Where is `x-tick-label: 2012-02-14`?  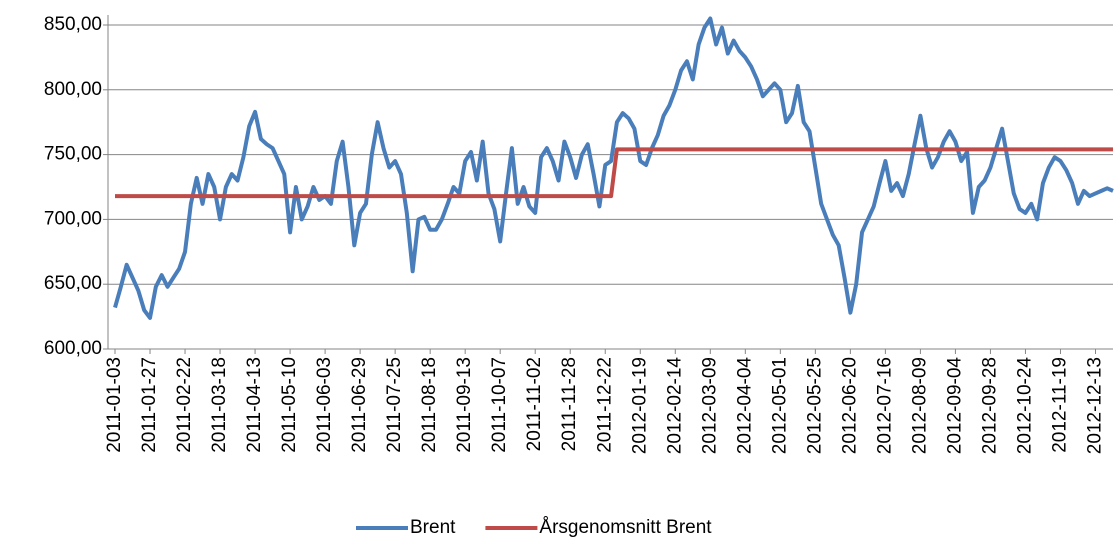 x-tick-label: 2012-02-14 is located at coordinates (674, 406).